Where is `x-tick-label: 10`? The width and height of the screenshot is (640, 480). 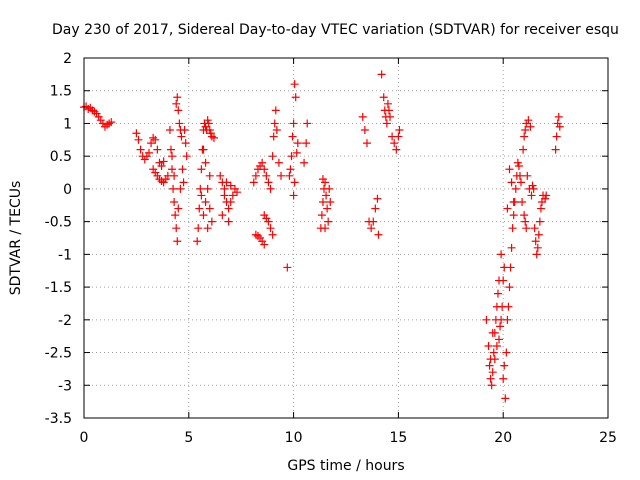
x-tick-label: 10 is located at coordinates (294, 438).